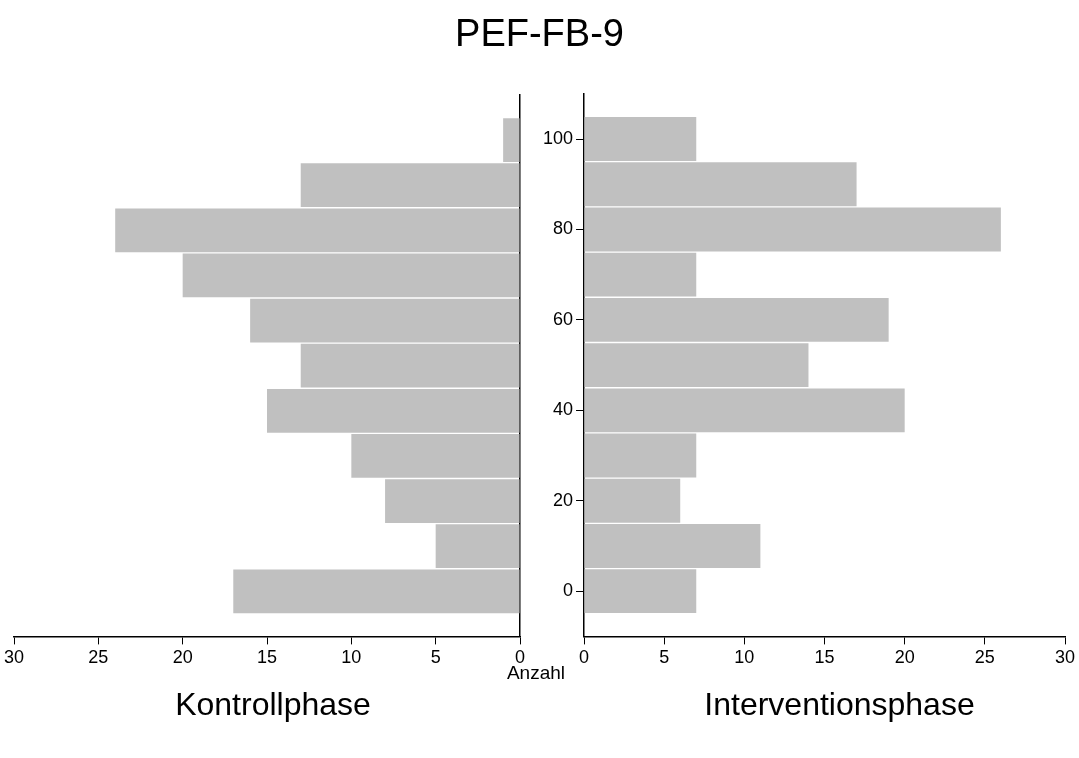 The height and width of the screenshot is (758, 1079). What do you see at coordinates (563, 499) in the screenshot?
I see `y-tick-label: 20` at bounding box center [563, 499].